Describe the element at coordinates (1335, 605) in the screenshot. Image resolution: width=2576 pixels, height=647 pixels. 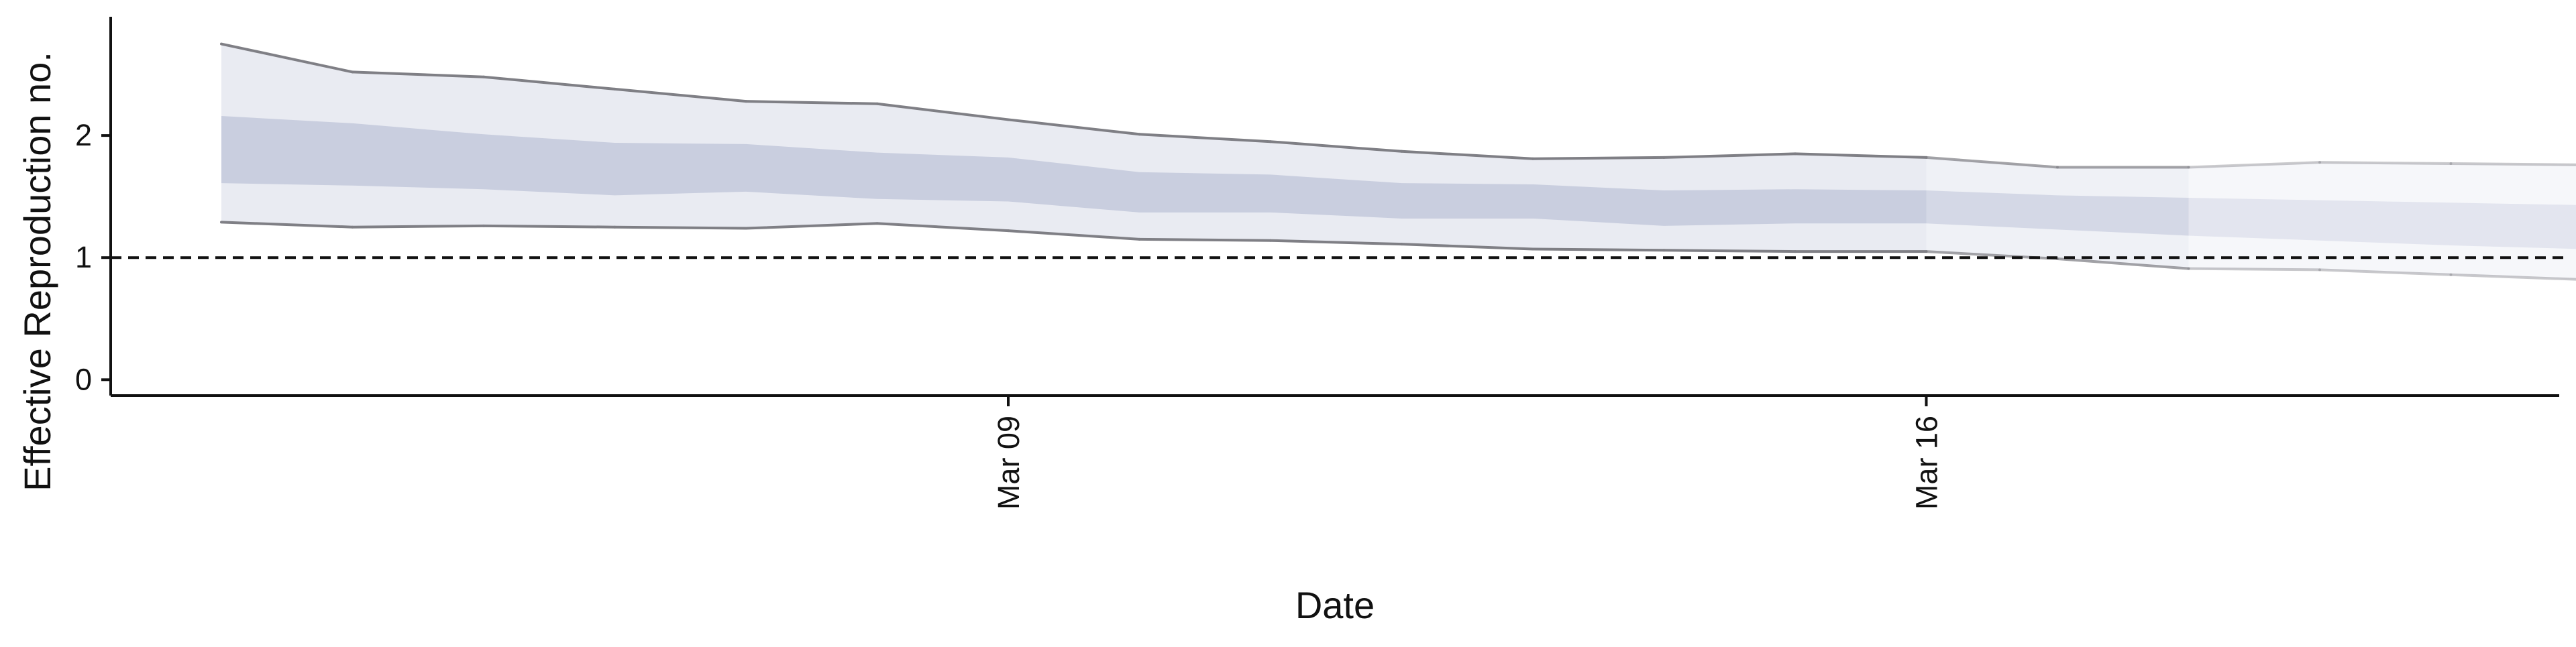
I see `x-axis-title: Date` at that location.